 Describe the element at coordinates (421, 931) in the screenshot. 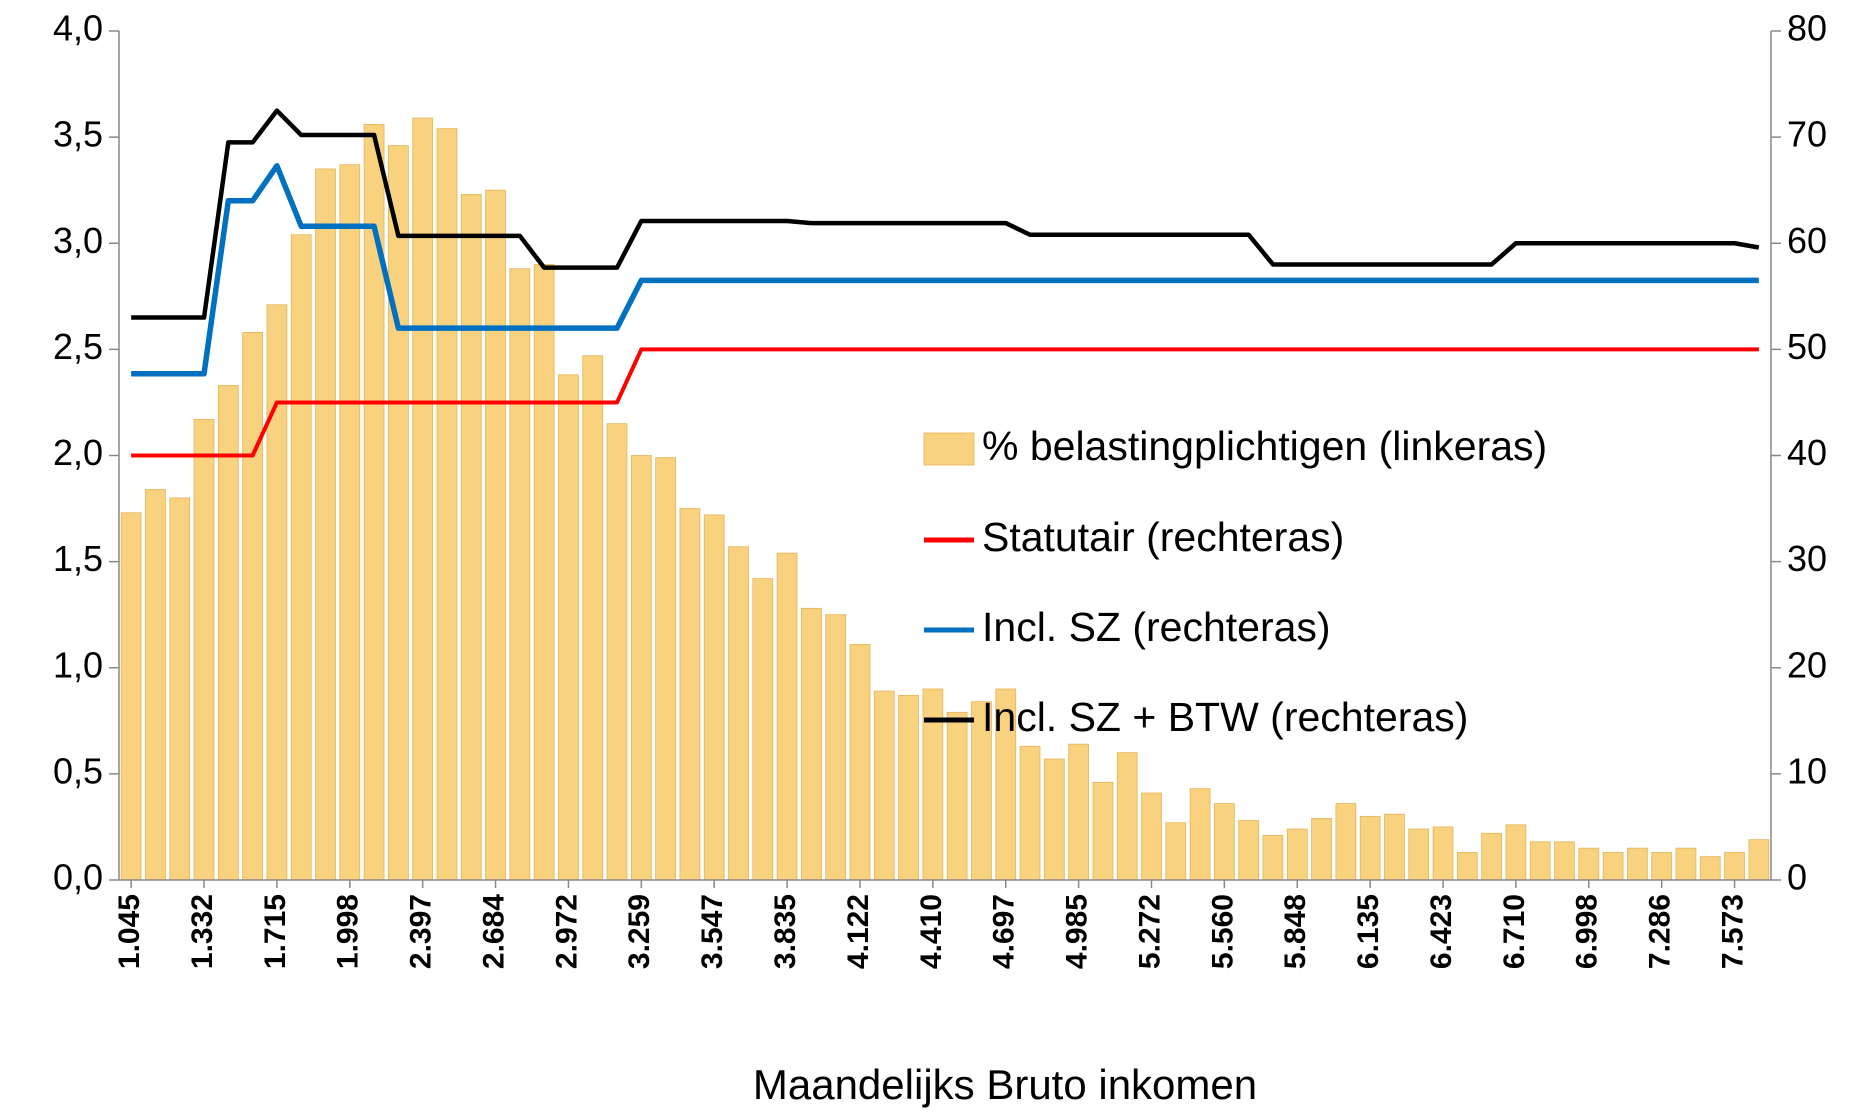

I see `x-tick-label: 2.397` at that location.